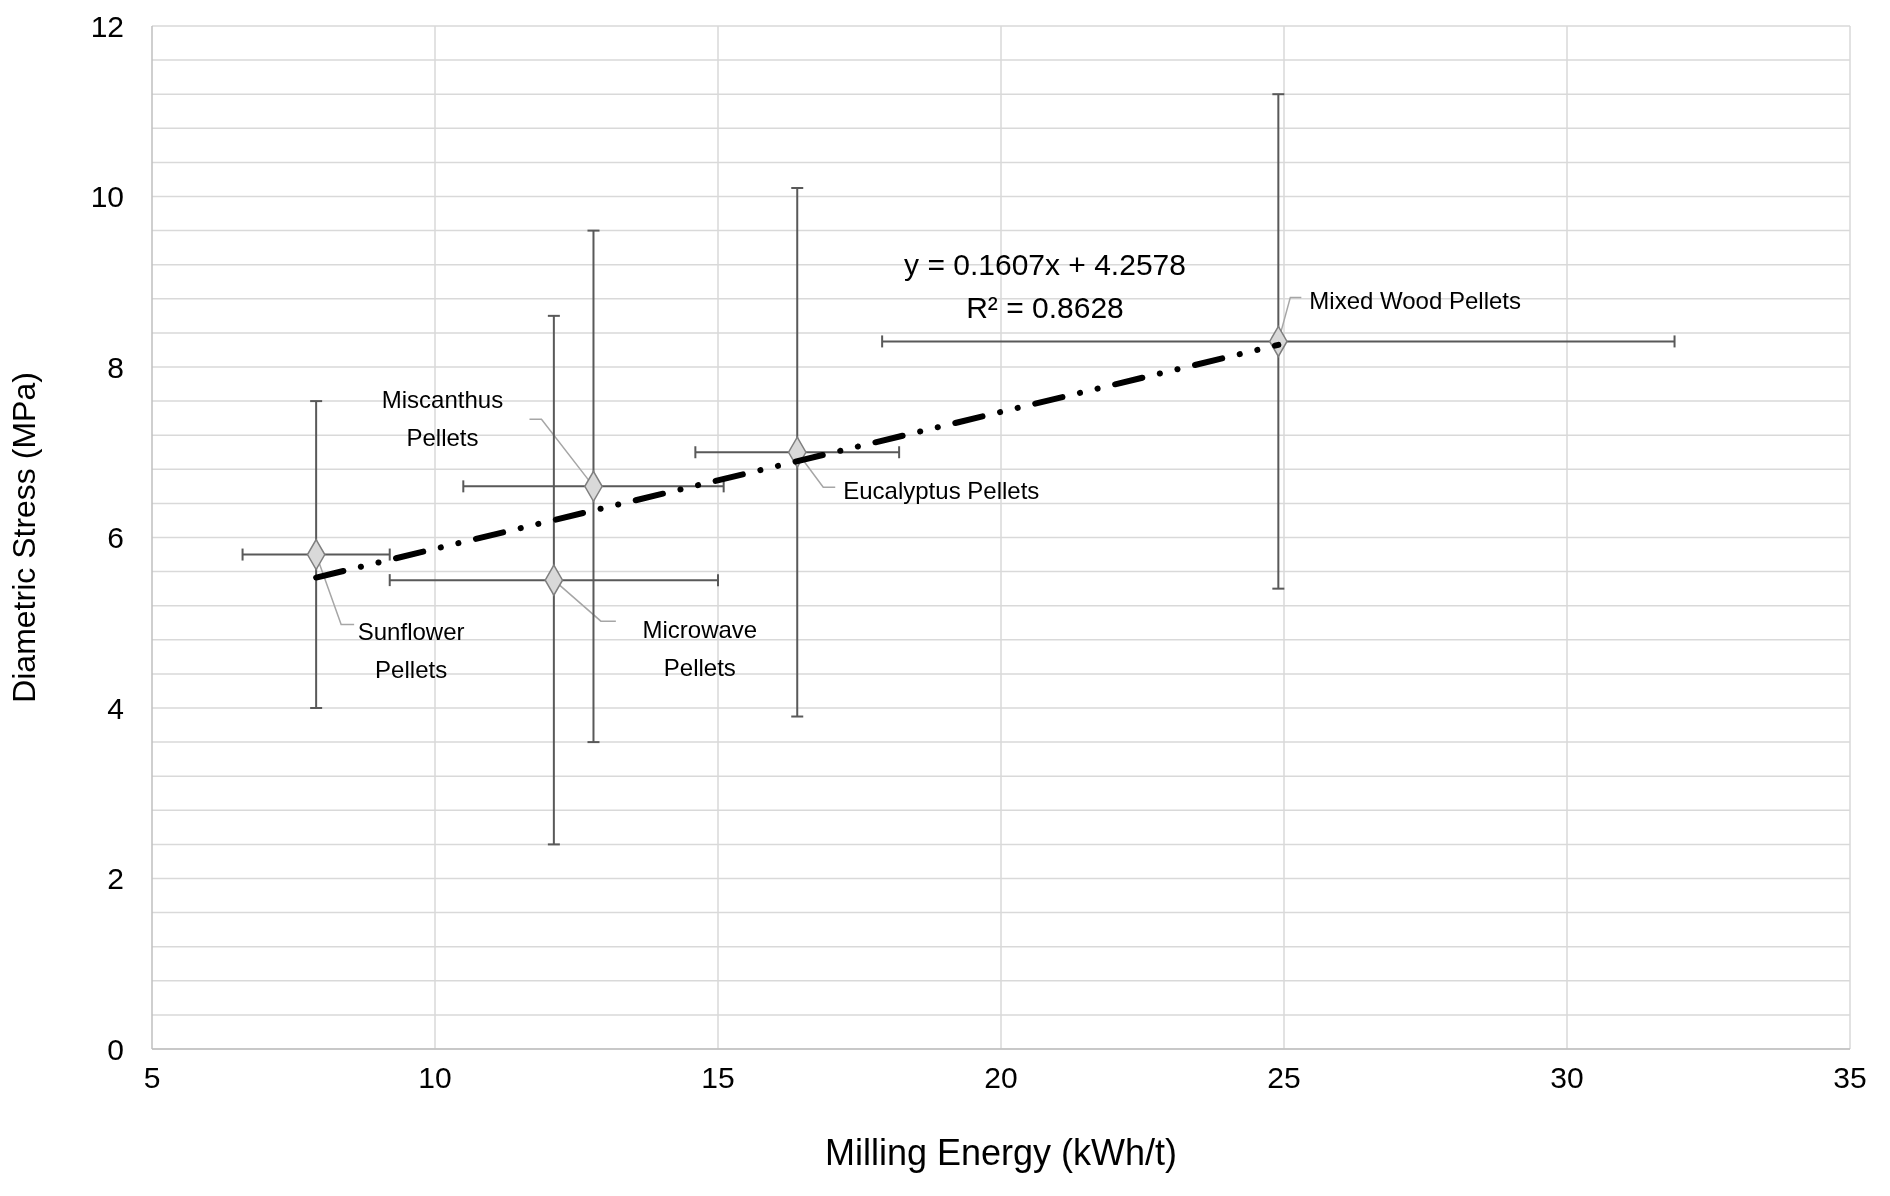  Describe the element at coordinates (115, 367) in the screenshot. I see `y-tick-label: 8` at that location.